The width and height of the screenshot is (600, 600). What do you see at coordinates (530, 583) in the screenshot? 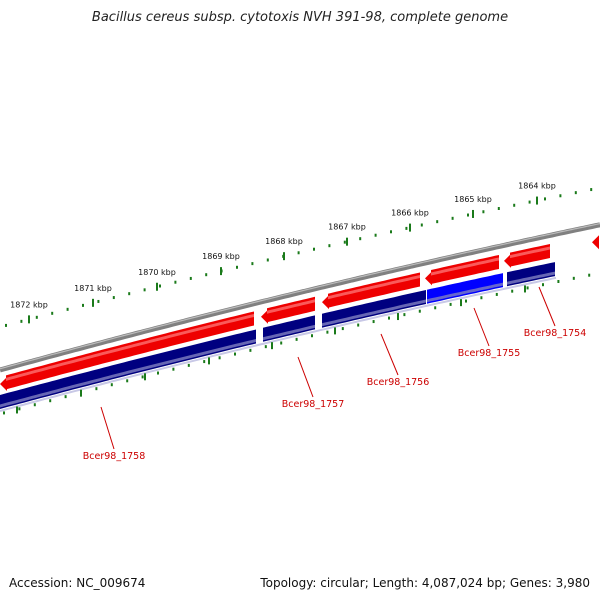
I see `genes-label: Genes:` at bounding box center [530, 583].